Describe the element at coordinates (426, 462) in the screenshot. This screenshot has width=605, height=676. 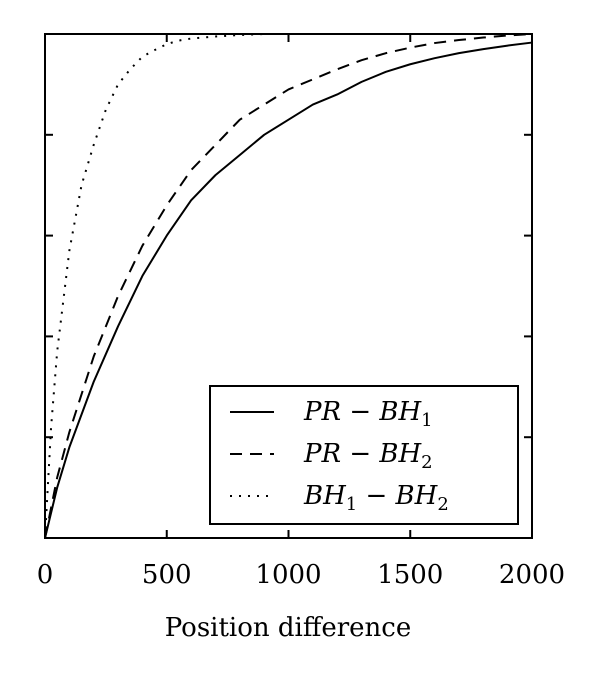
I see `legend-label-pr-bh2-sub: 2` at that location.